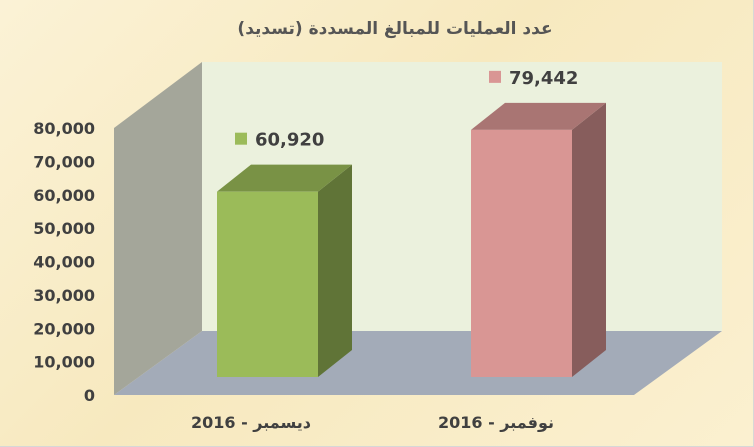 The width and height of the screenshot is (754, 447). Describe the element at coordinates (372, 422) in the screenshot. I see `x-axis-labels: ديسمبر - 2016 نوفمبر - 2016` at that location.